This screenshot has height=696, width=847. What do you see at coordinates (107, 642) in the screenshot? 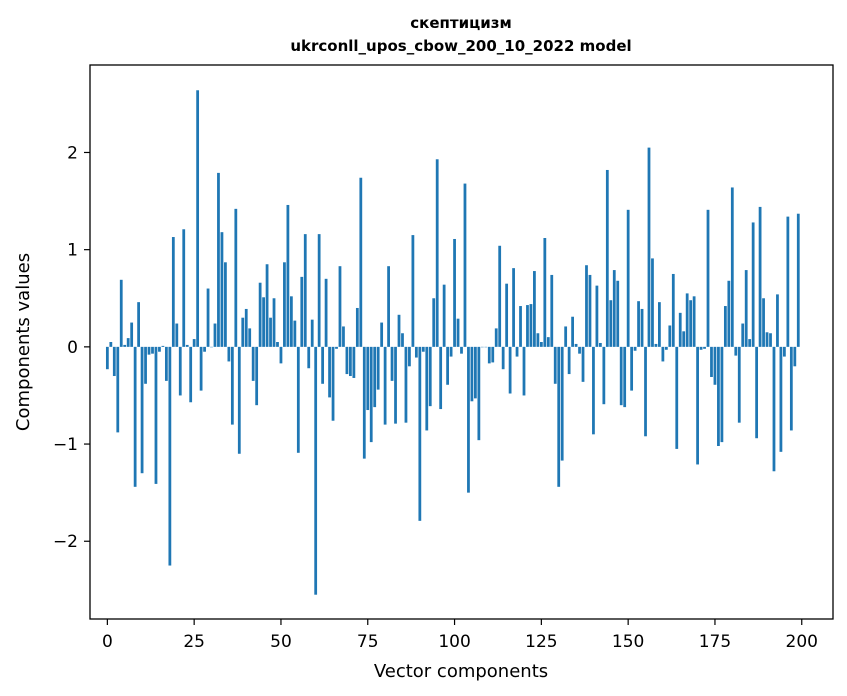
I see `x-tick-label: 0` at bounding box center [107, 642].